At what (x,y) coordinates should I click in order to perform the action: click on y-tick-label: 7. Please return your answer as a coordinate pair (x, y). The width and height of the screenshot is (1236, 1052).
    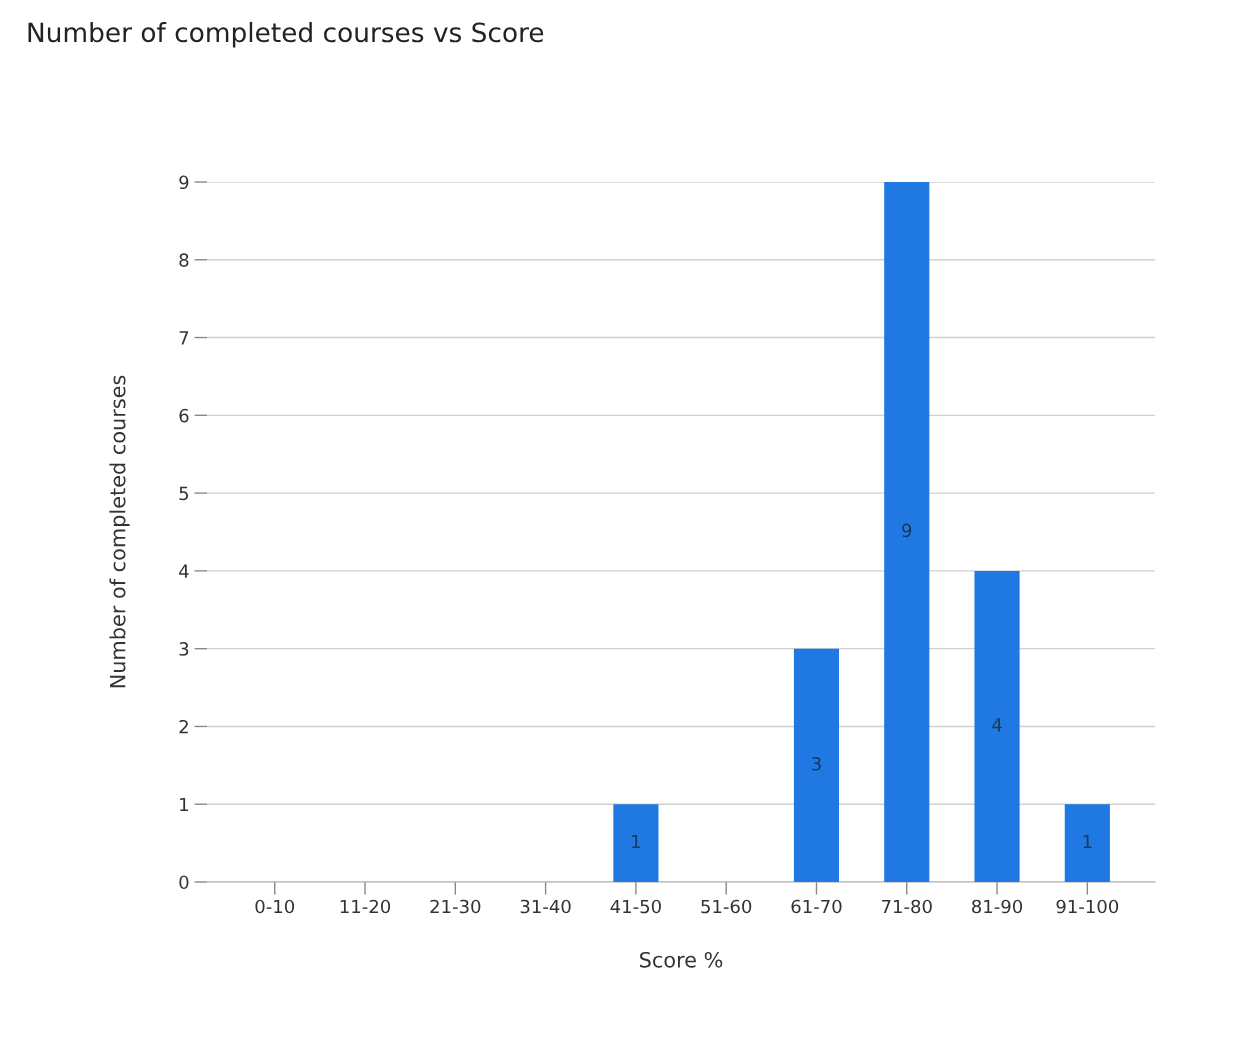
    Looking at the image, I should click on (184, 338).